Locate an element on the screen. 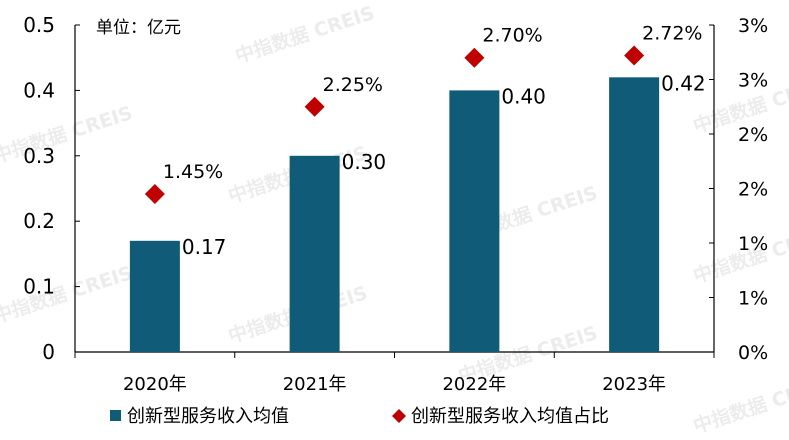 Image resolution: width=789 pixels, height=440 pixels. x-tick-label: 2021年 is located at coordinates (315, 384).